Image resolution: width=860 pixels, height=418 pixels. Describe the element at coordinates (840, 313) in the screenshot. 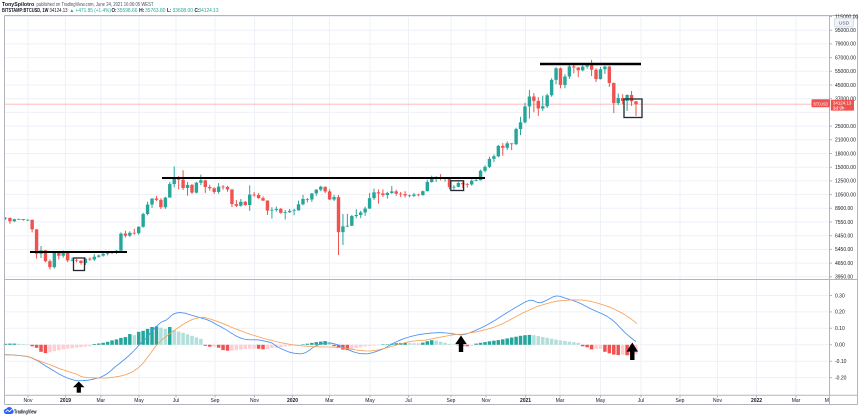

I see `svg-text: 0.20` at that location.